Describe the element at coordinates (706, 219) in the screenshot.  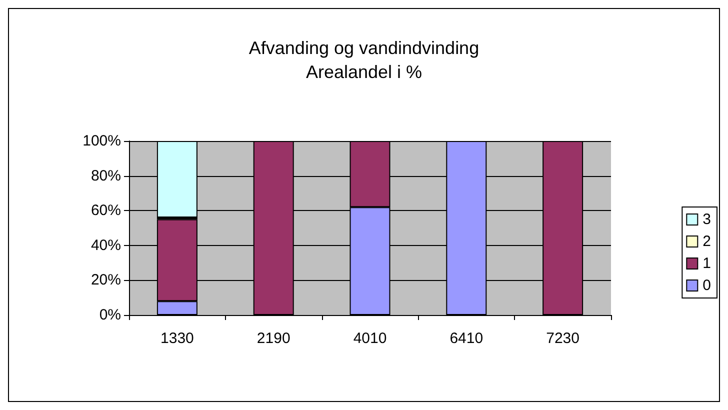
I see `legend-label: 3` at that location.